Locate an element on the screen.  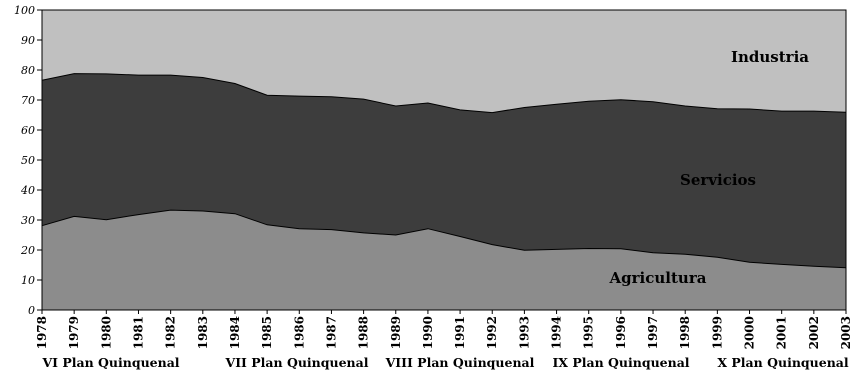
series-label-agricultura: Agricultura is located at coordinates (658, 278).